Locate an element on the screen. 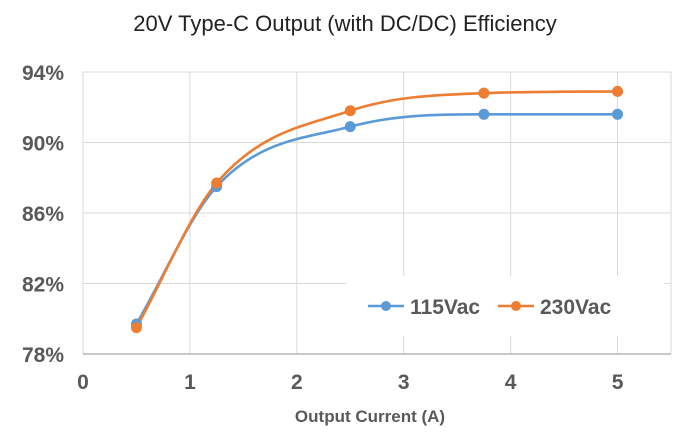  x-tick-label: 5 is located at coordinates (618, 382).